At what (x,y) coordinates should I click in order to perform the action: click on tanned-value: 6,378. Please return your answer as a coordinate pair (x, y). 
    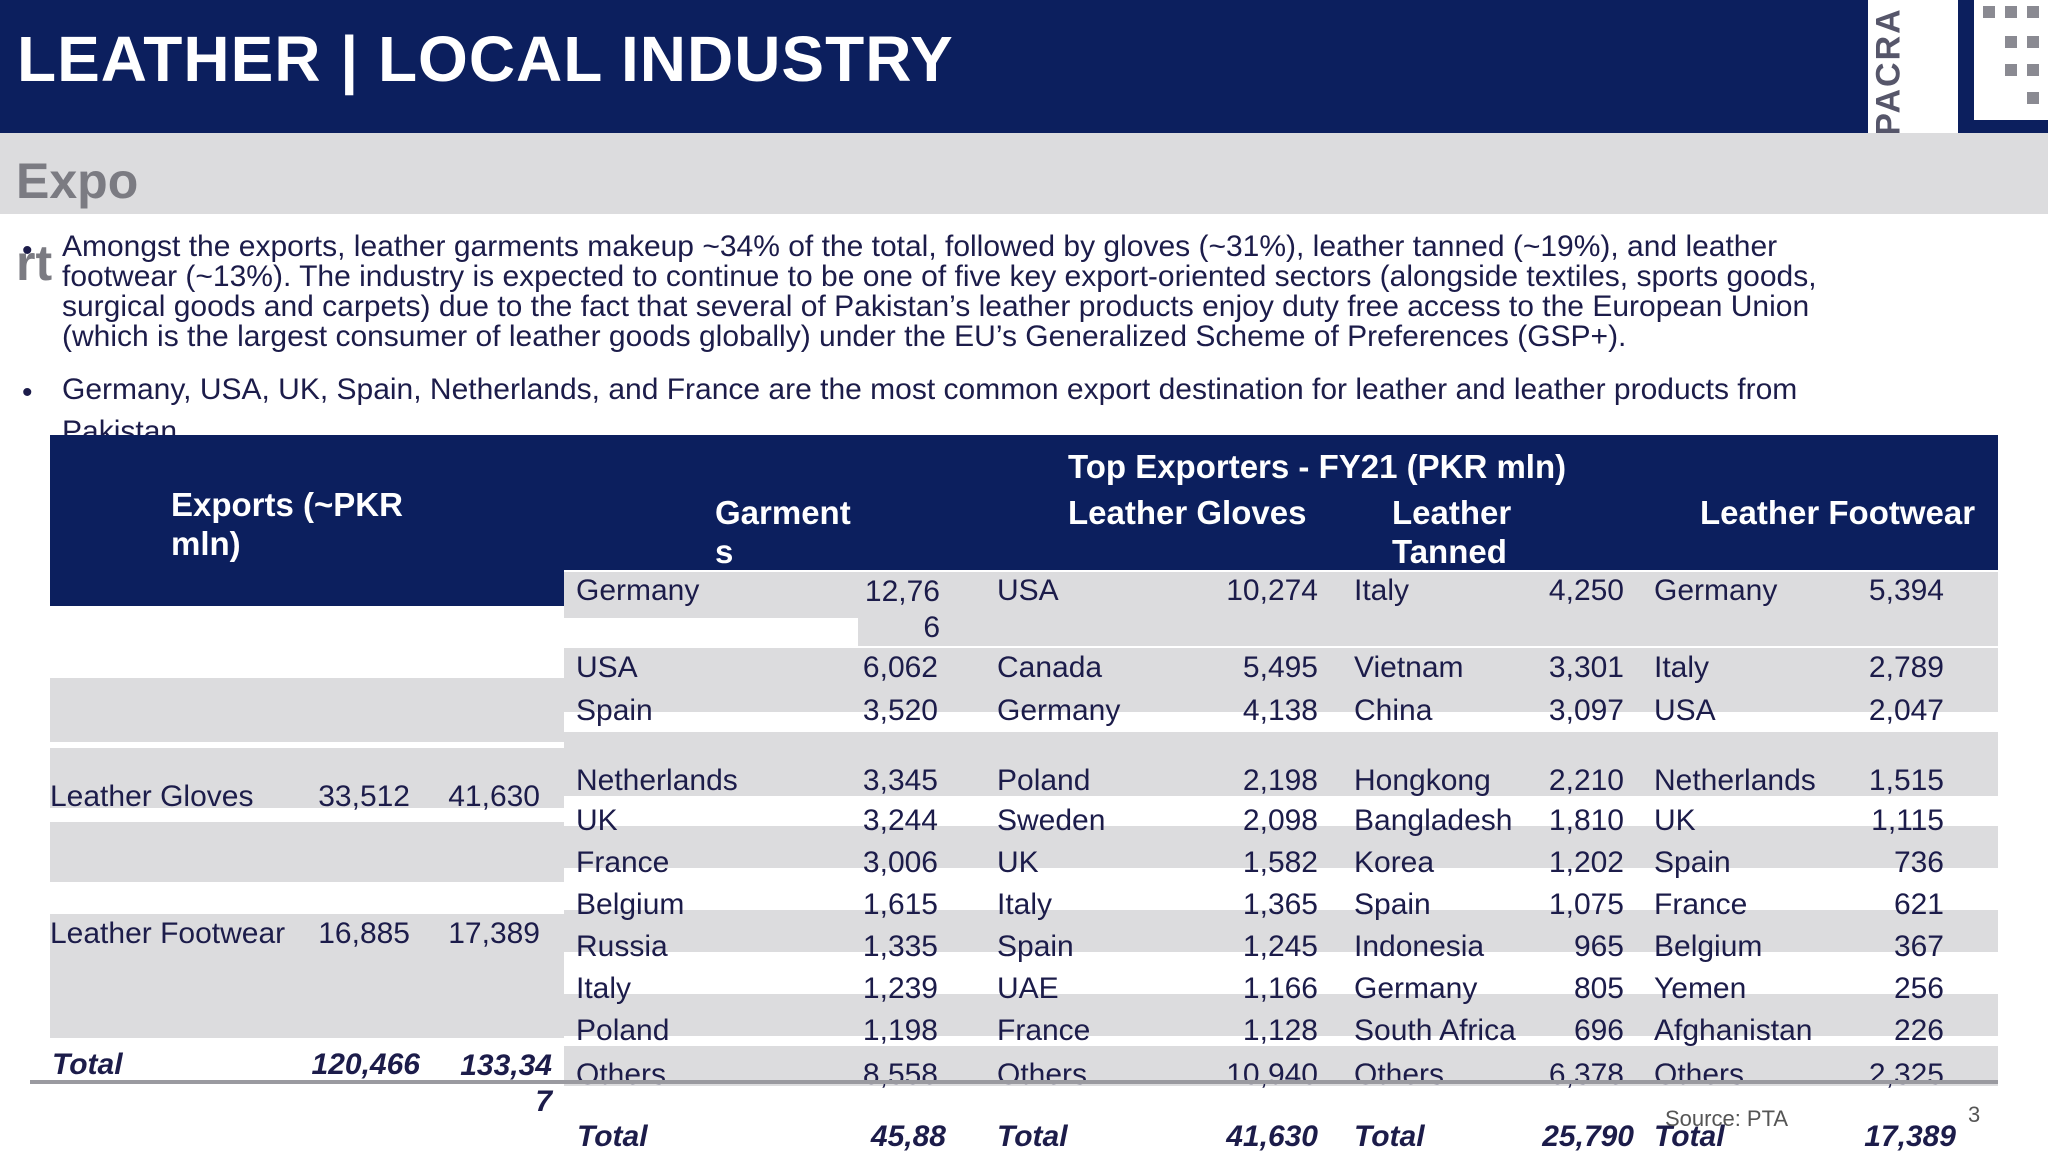
    Looking at the image, I should click on (1586, 1074).